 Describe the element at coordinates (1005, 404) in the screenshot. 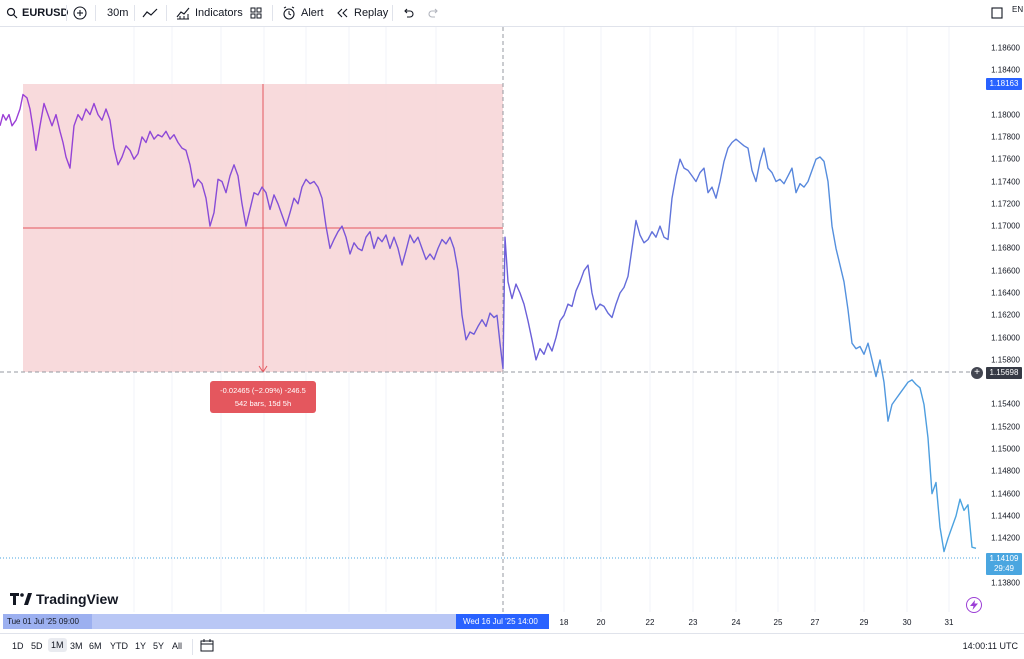

I see `price-tick-label: 1.15400` at that location.